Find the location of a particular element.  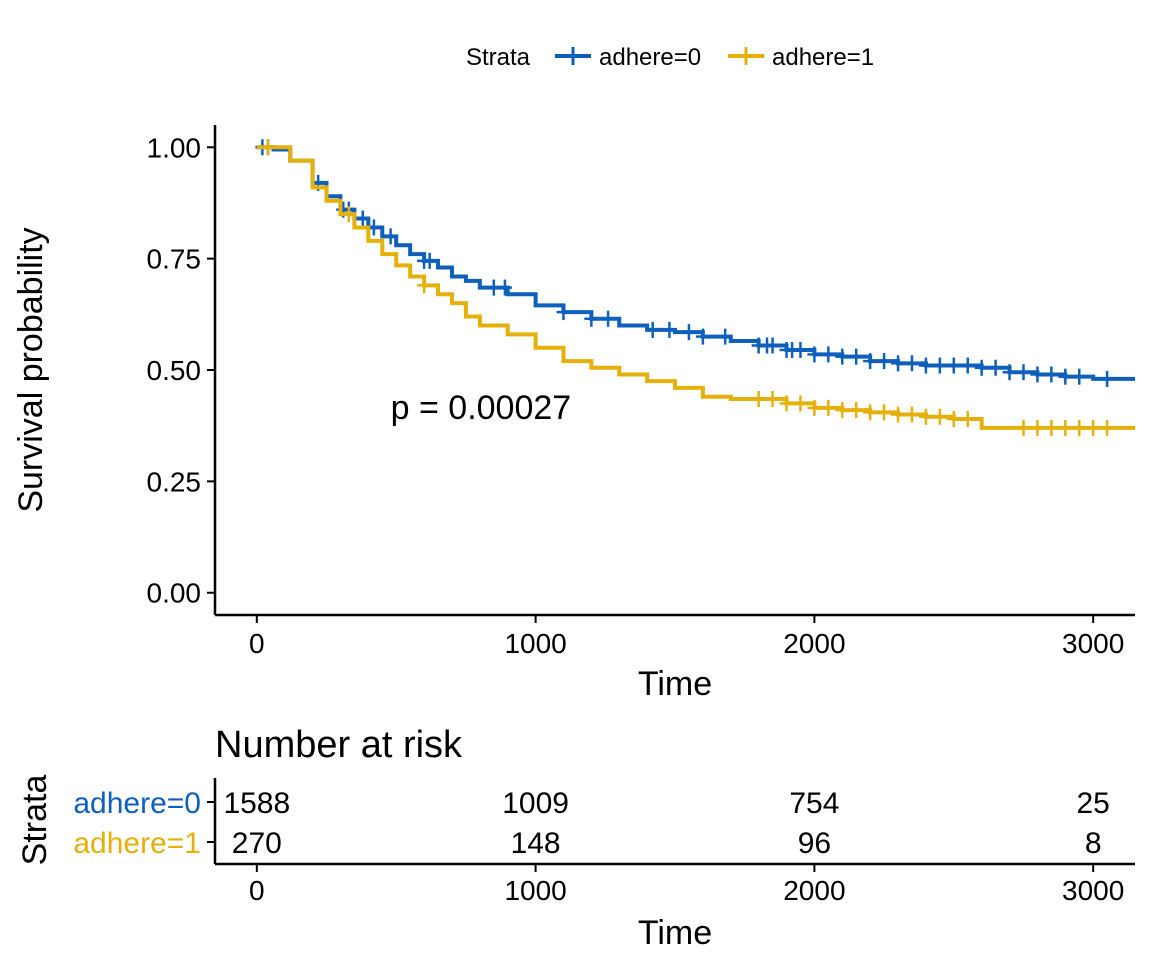

risk-table-title: Number at risk is located at coordinates (339, 745).